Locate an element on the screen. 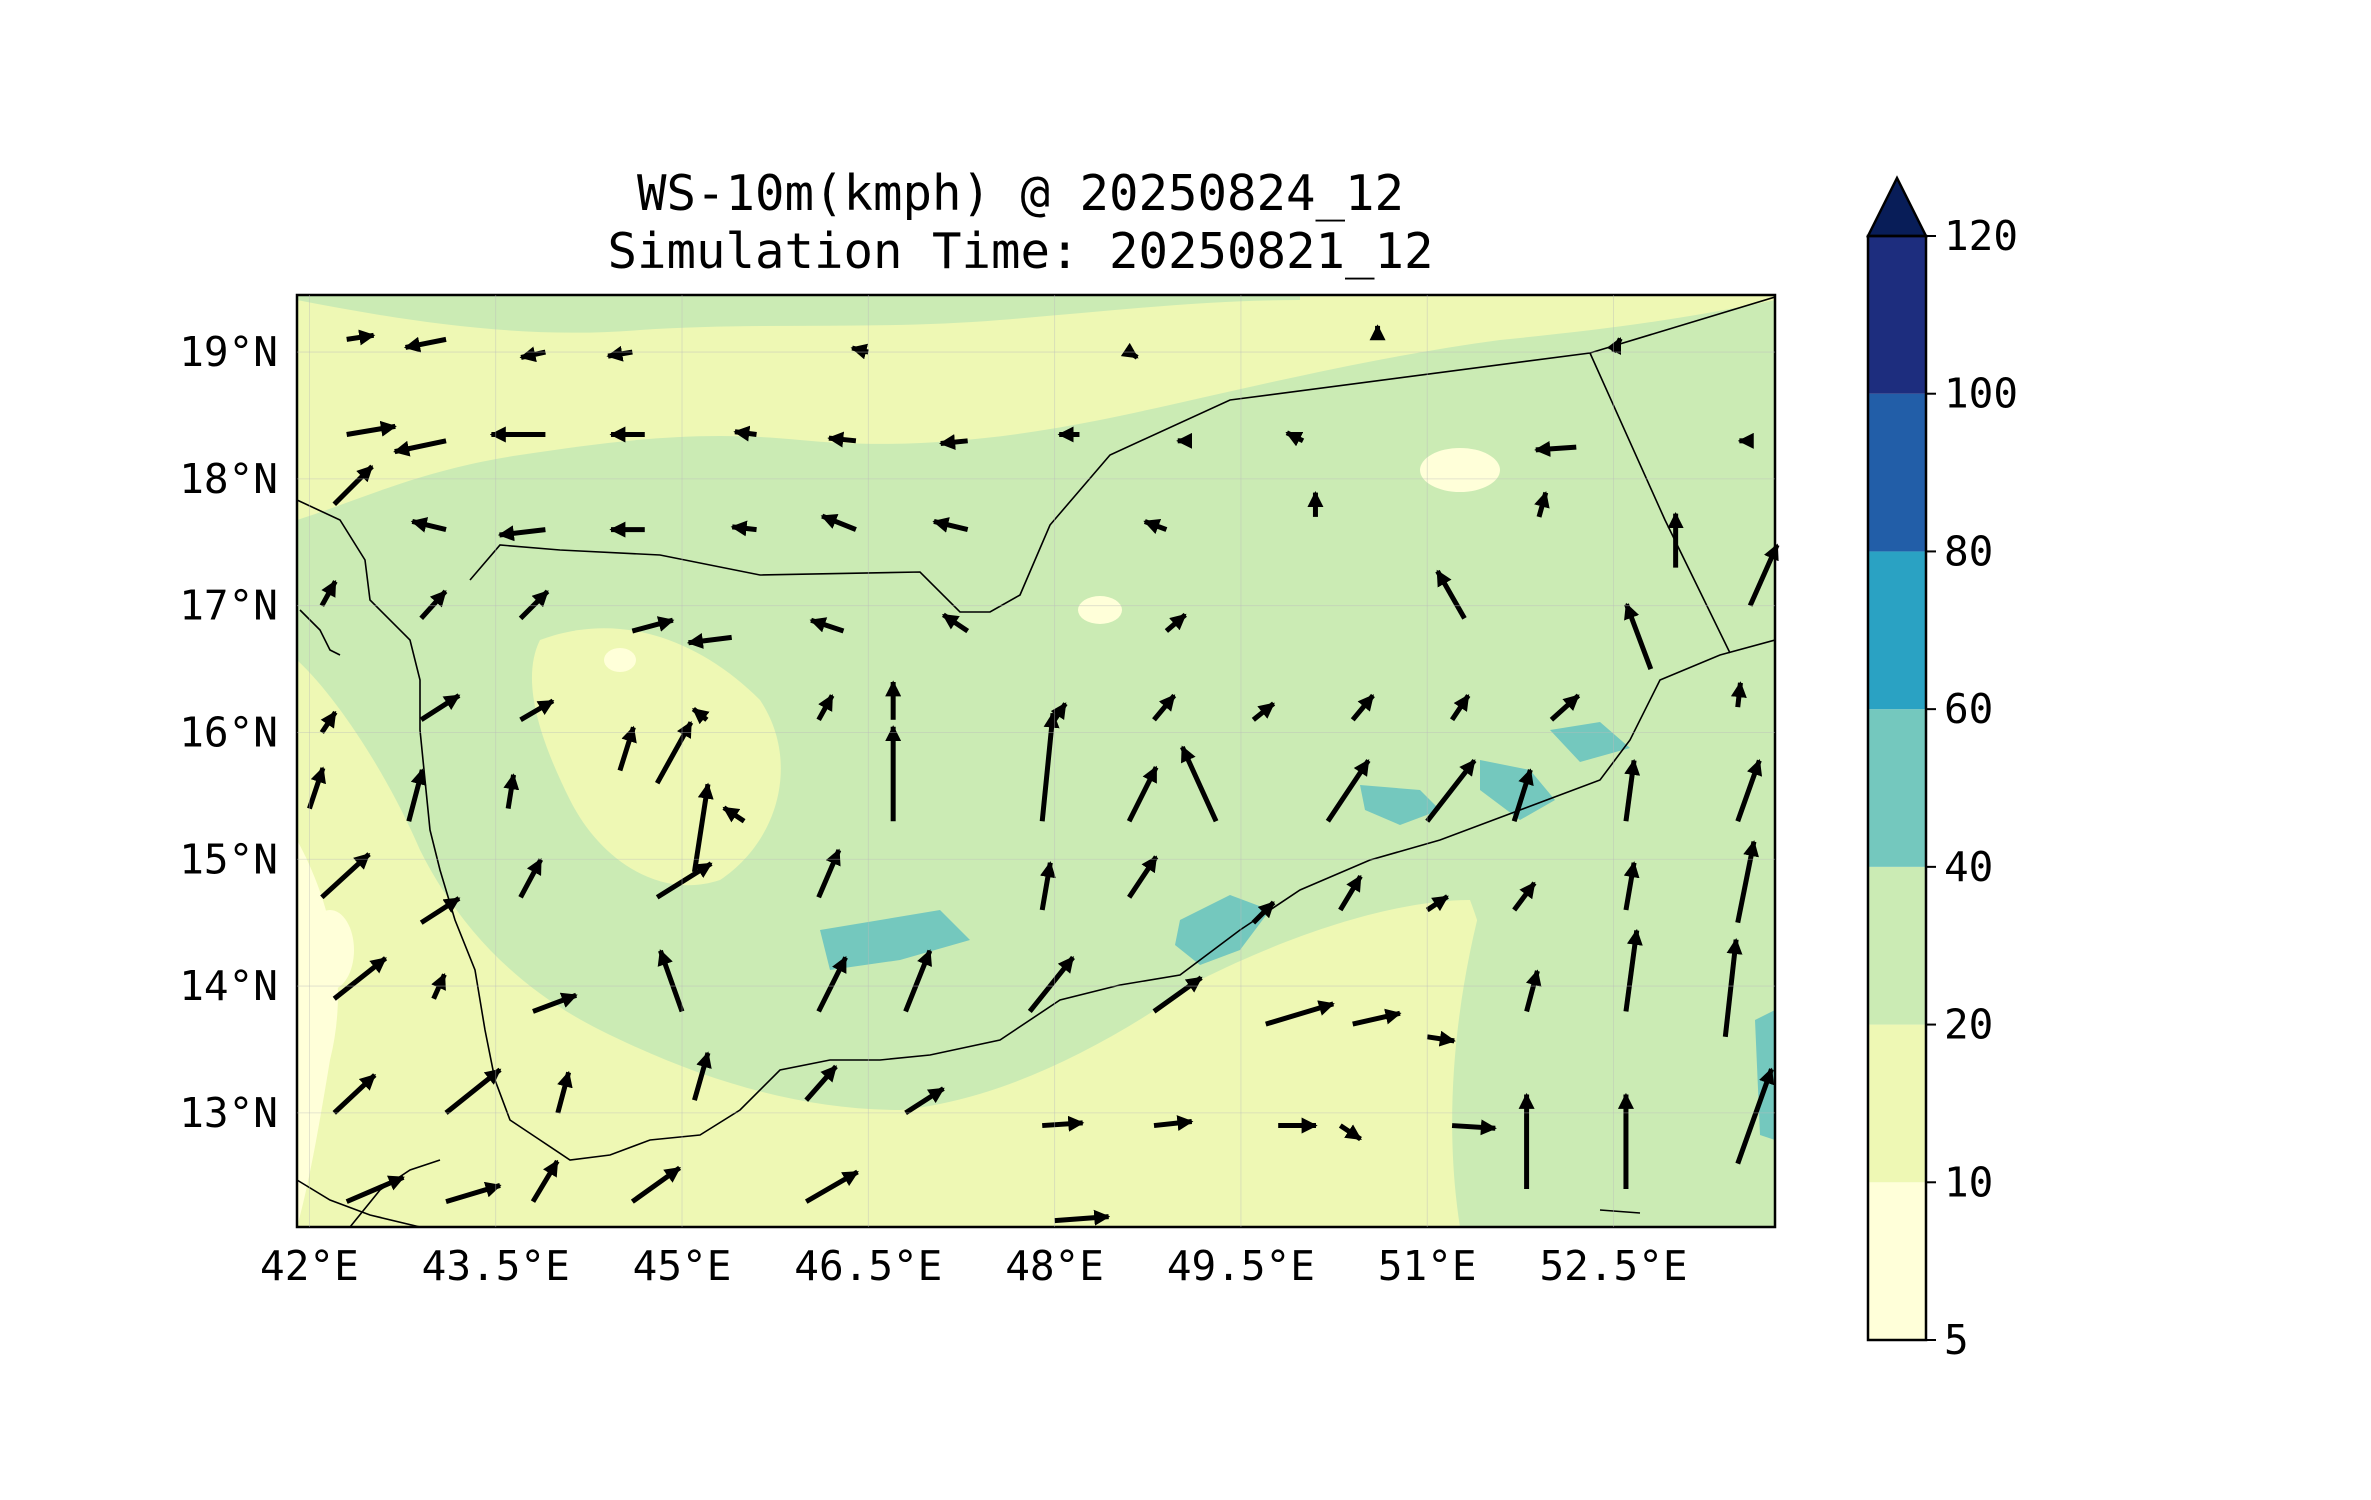 The width and height of the screenshot is (2371, 1500). plot-subtitle: Simulation Time: 20250821_12 is located at coordinates (1020, 251).